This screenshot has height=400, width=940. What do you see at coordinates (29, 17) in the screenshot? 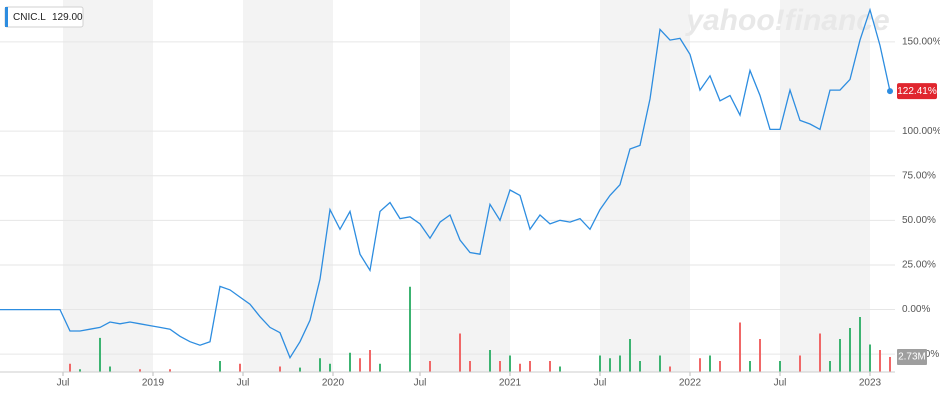
I see `symbol: CNIC.L` at bounding box center [29, 17].